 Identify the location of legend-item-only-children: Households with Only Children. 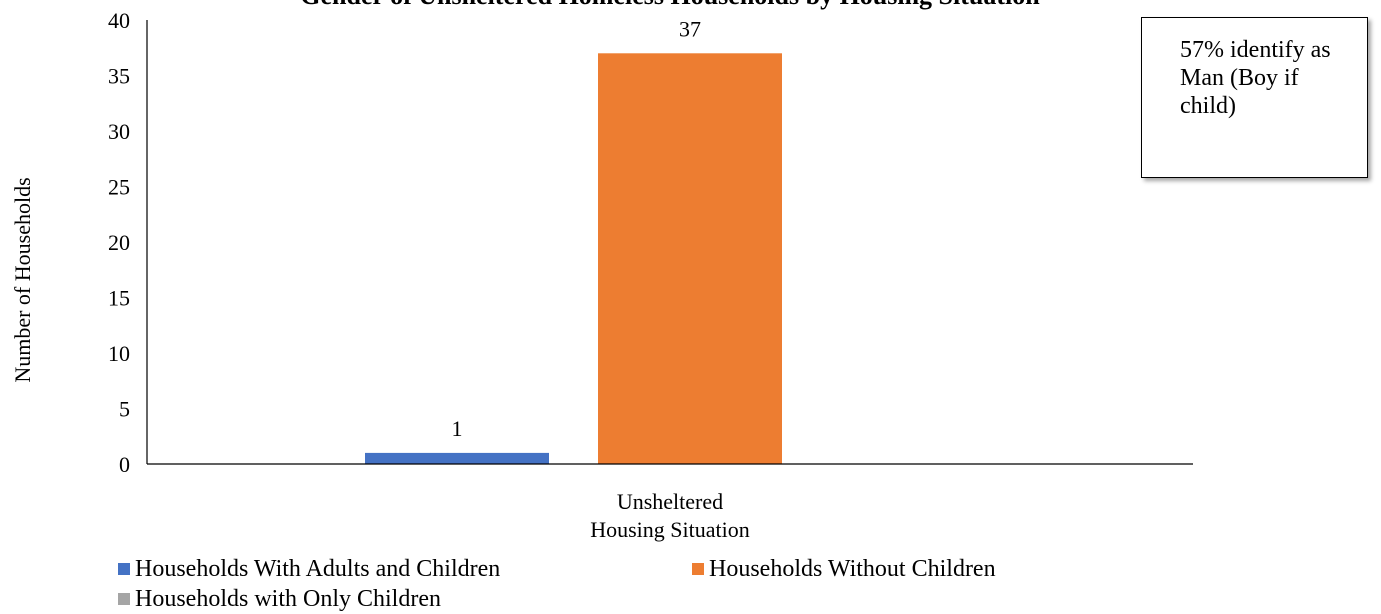
(279, 599).